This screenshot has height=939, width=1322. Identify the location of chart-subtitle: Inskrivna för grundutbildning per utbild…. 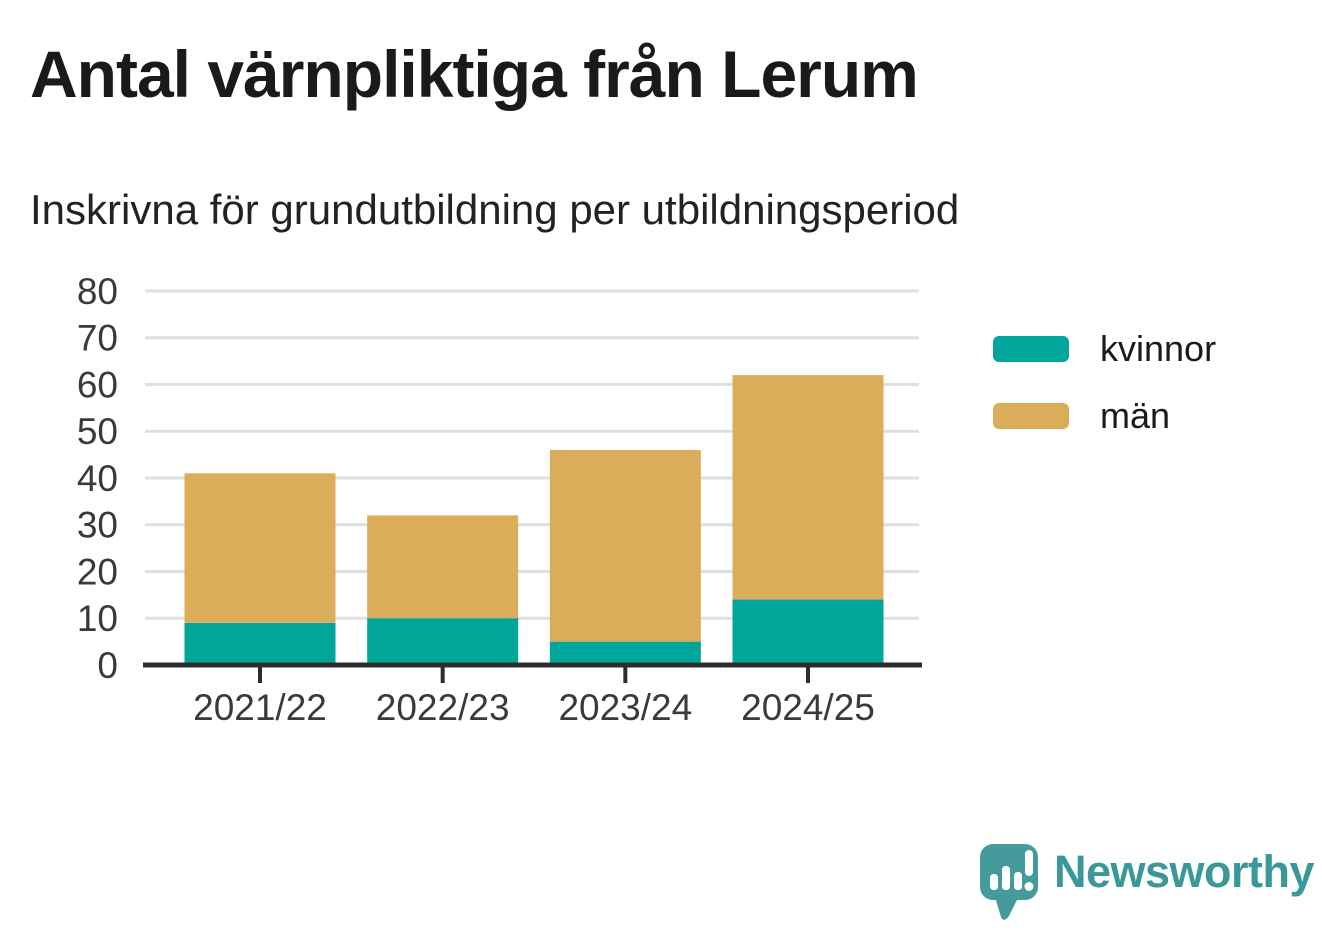
(495, 209).